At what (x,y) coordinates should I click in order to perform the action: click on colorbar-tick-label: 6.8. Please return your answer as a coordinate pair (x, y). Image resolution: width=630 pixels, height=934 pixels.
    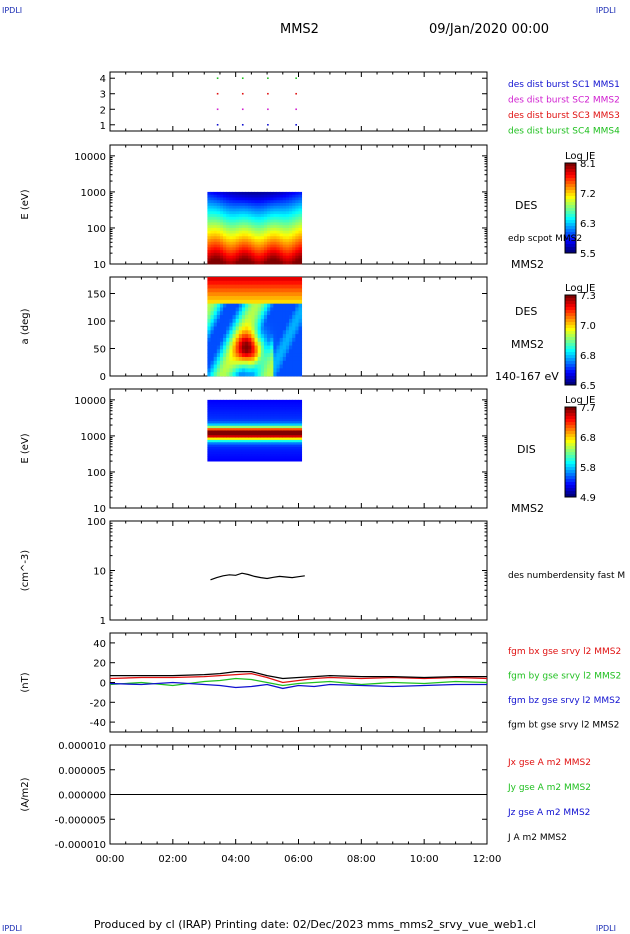
    Looking at the image, I should click on (588, 438).